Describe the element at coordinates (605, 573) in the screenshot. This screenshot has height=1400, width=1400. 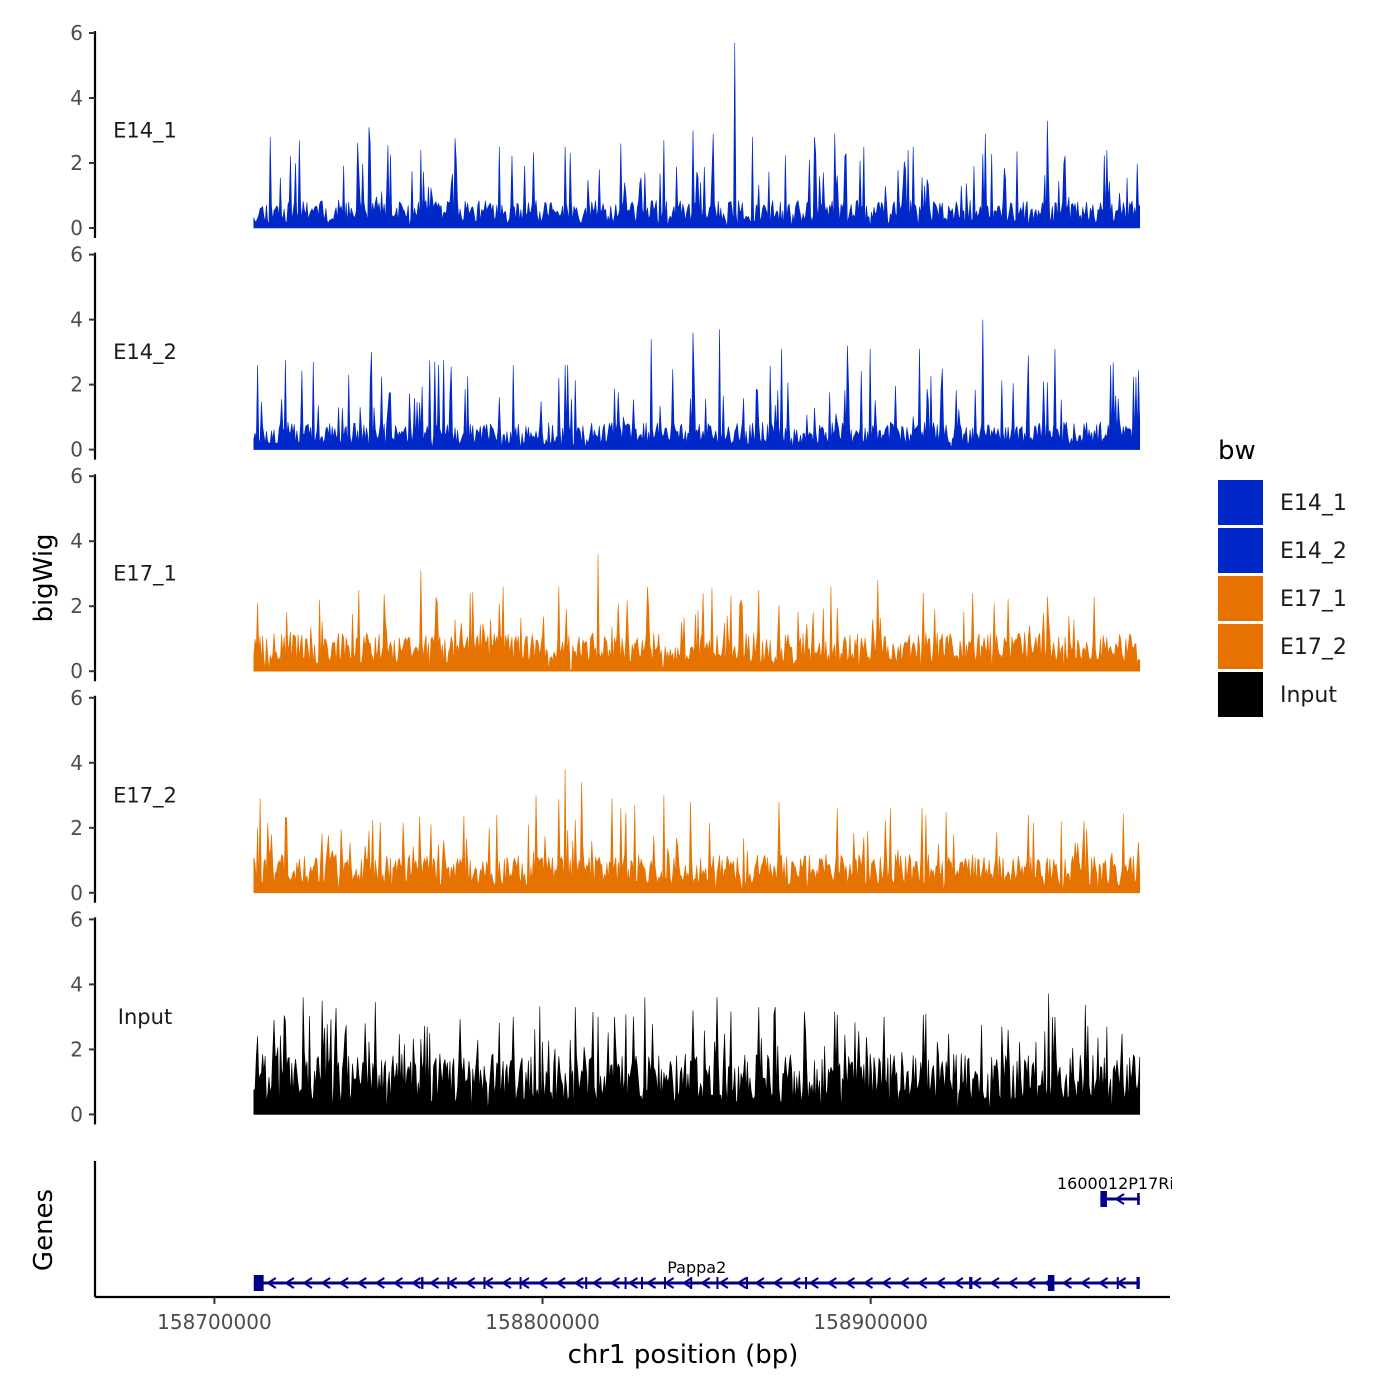
I see `track-e17_1: 0 2 4 6 E17_1` at that location.